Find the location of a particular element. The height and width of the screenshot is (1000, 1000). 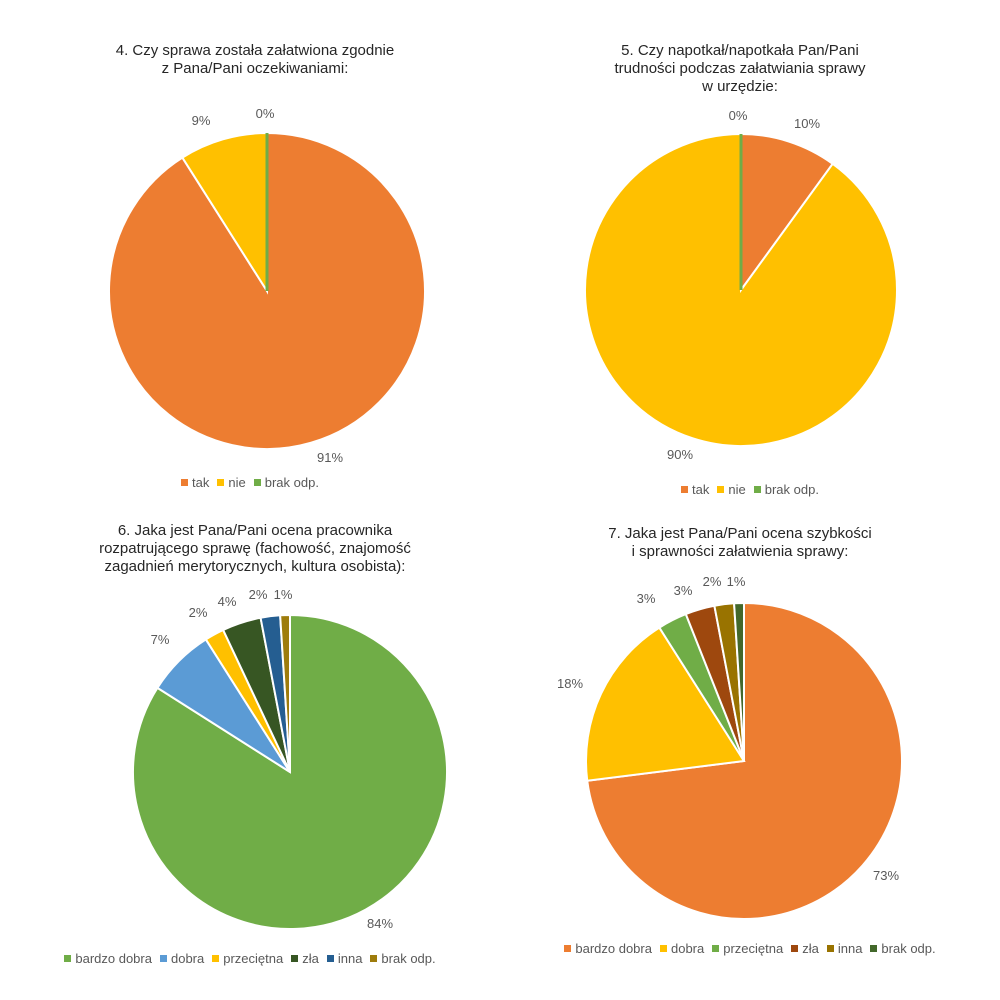

pie-slice-nie is located at coordinates (224, 213).